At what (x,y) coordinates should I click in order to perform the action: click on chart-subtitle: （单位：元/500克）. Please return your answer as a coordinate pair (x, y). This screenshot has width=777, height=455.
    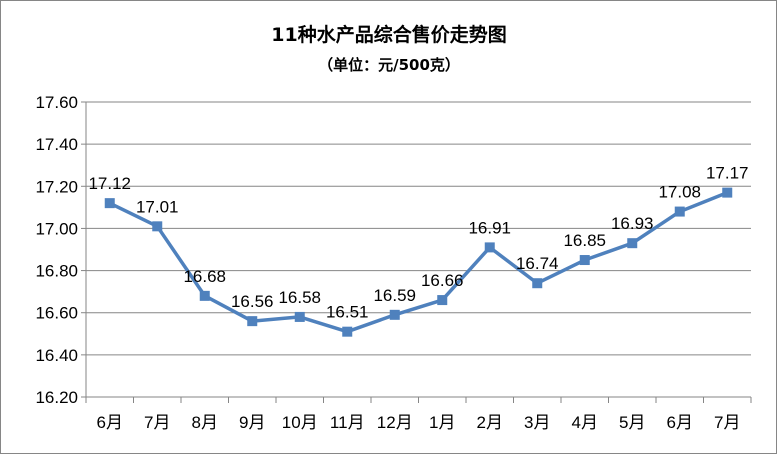
    Looking at the image, I should click on (389, 65).